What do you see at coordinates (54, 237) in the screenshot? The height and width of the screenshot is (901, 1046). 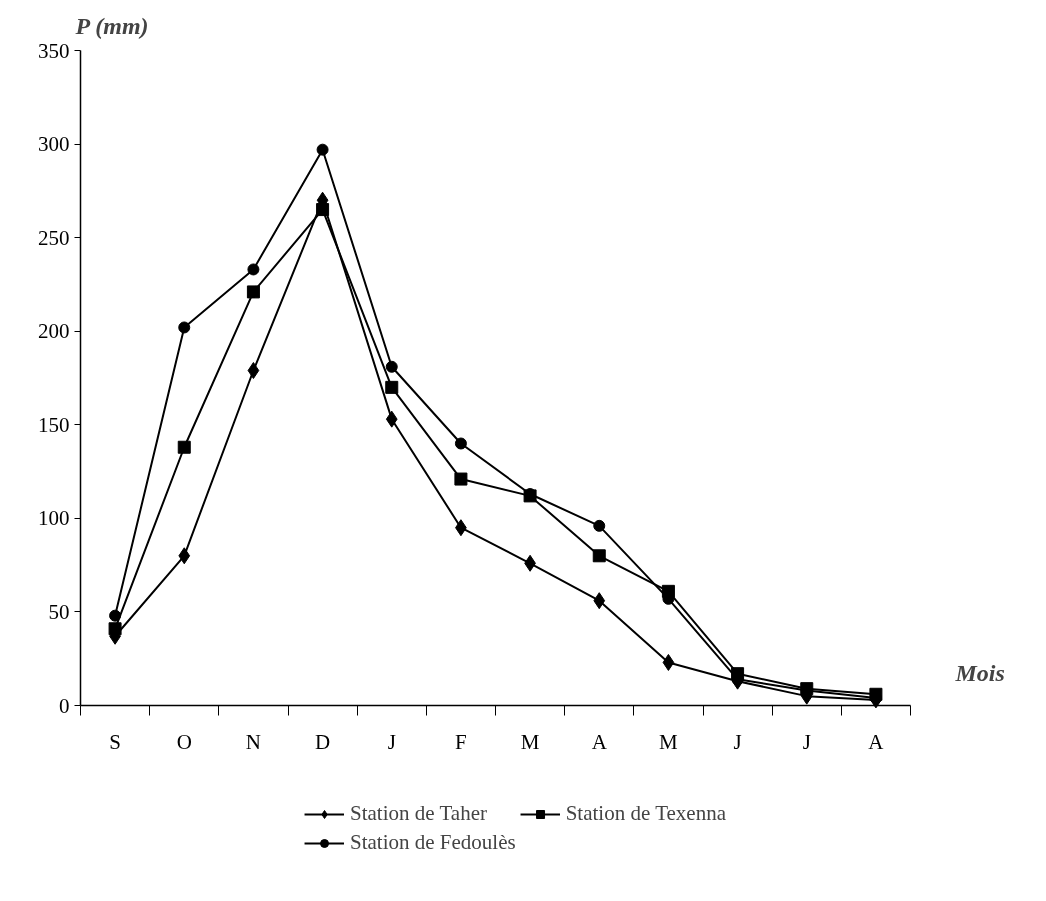 I see `y-tick-label: 250` at bounding box center [54, 237].